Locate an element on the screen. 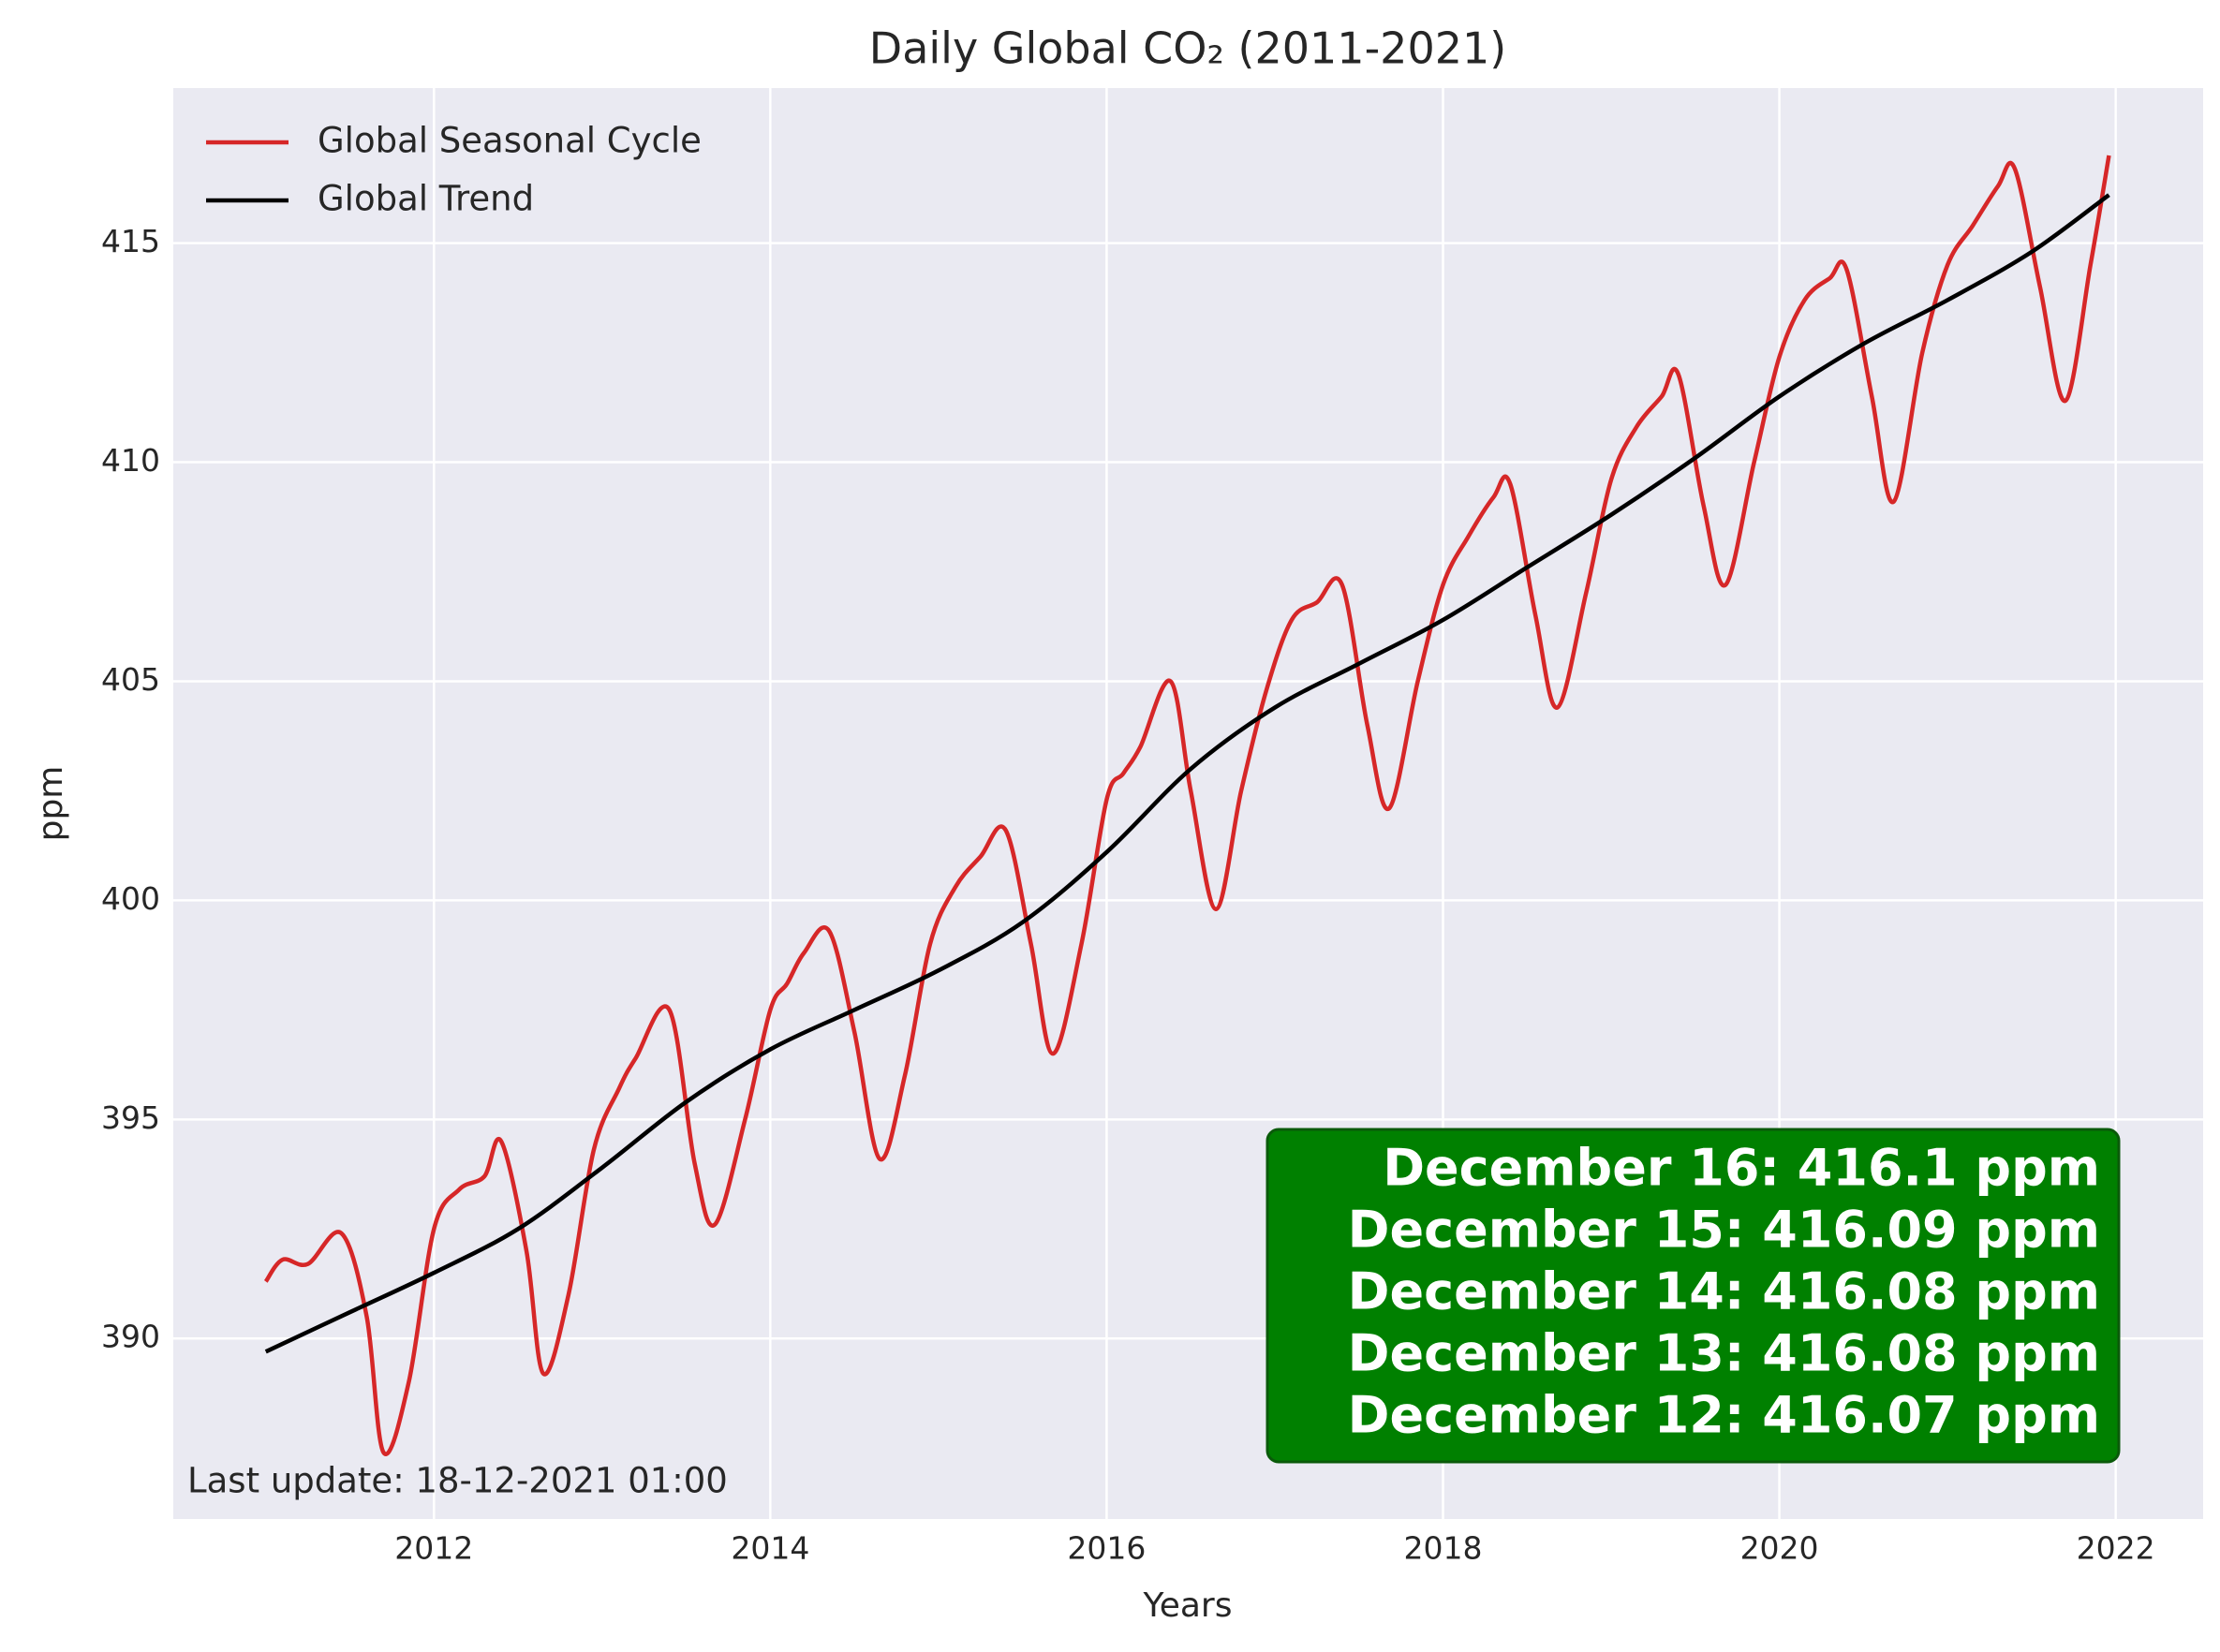  info-line: December 16: 416.1 ppm is located at coordinates (1741, 1168).